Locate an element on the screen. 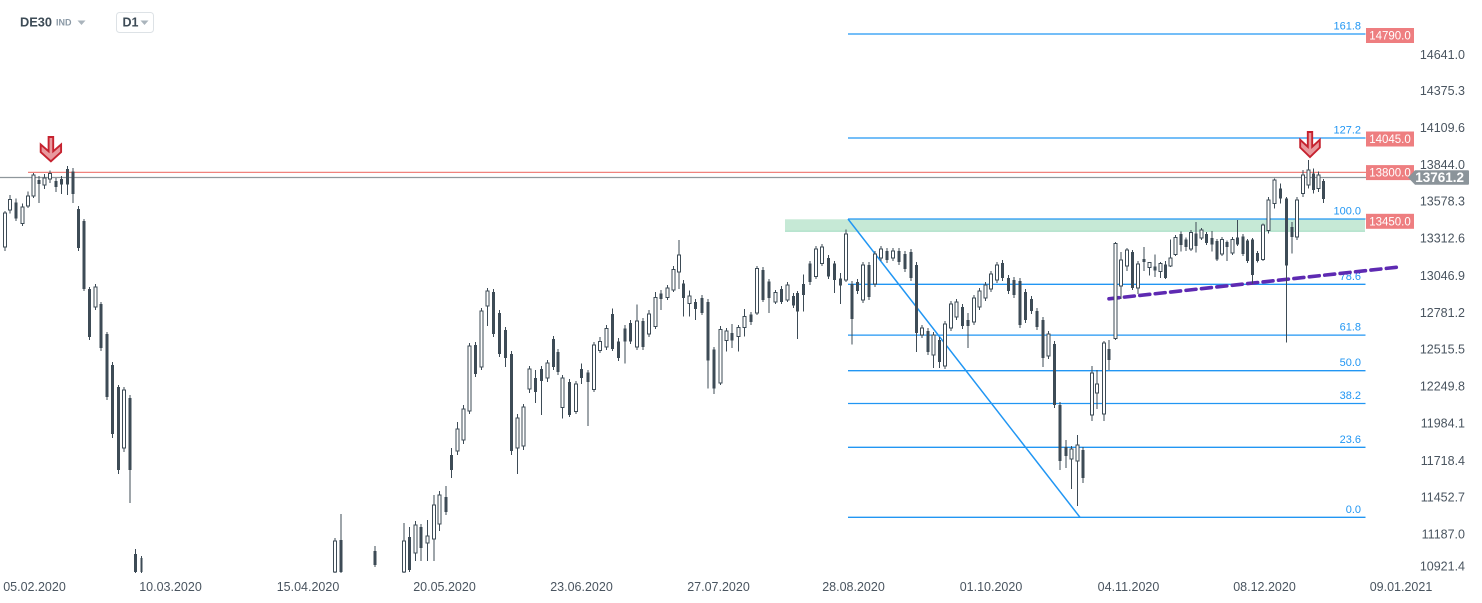 The width and height of the screenshot is (1482, 603). svg-text: 23.06.2020 is located at coordinates (581, 587).